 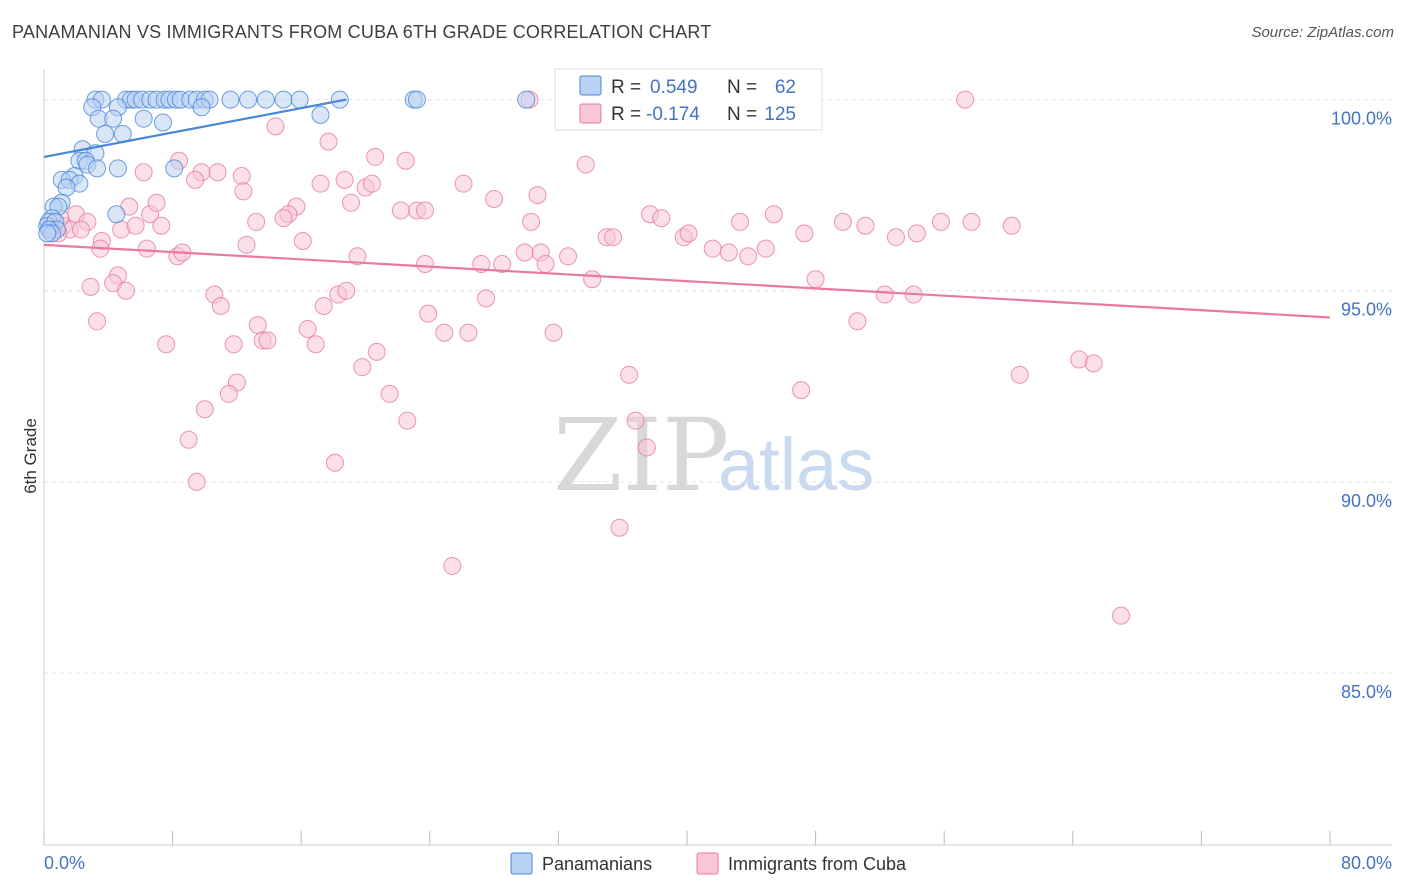 I want to click on x-tick-label-max: 80.0%, so click(x=1366, y=863).